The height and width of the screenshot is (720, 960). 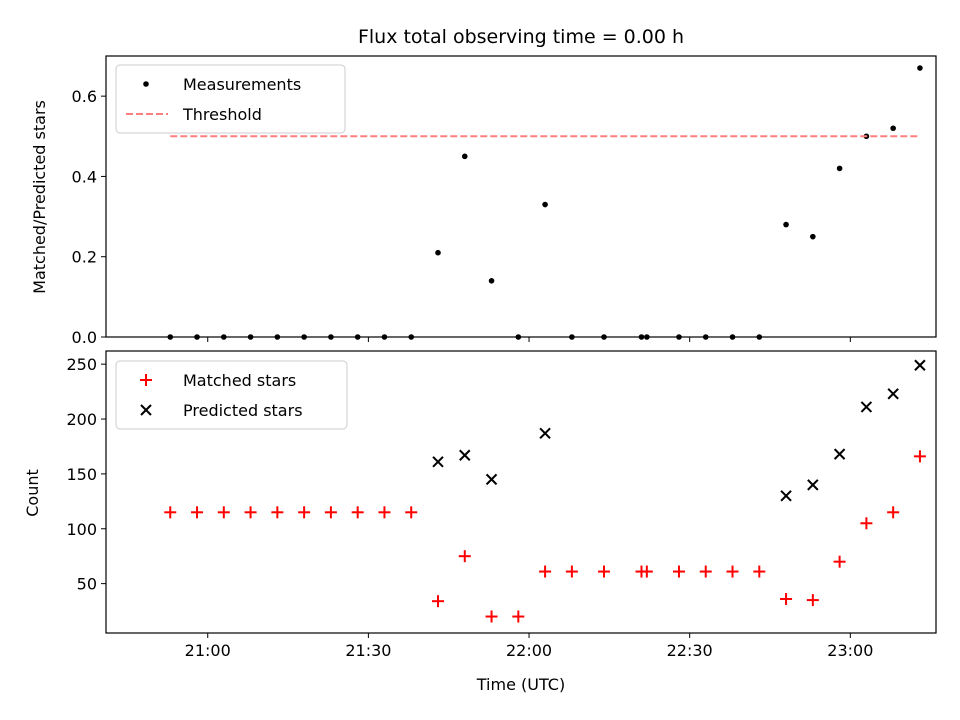 What do you see at coordinates (84, 176) in the screenshot?
I see `top-y-tick-label: 0.4` at bounding box center [84, 176].